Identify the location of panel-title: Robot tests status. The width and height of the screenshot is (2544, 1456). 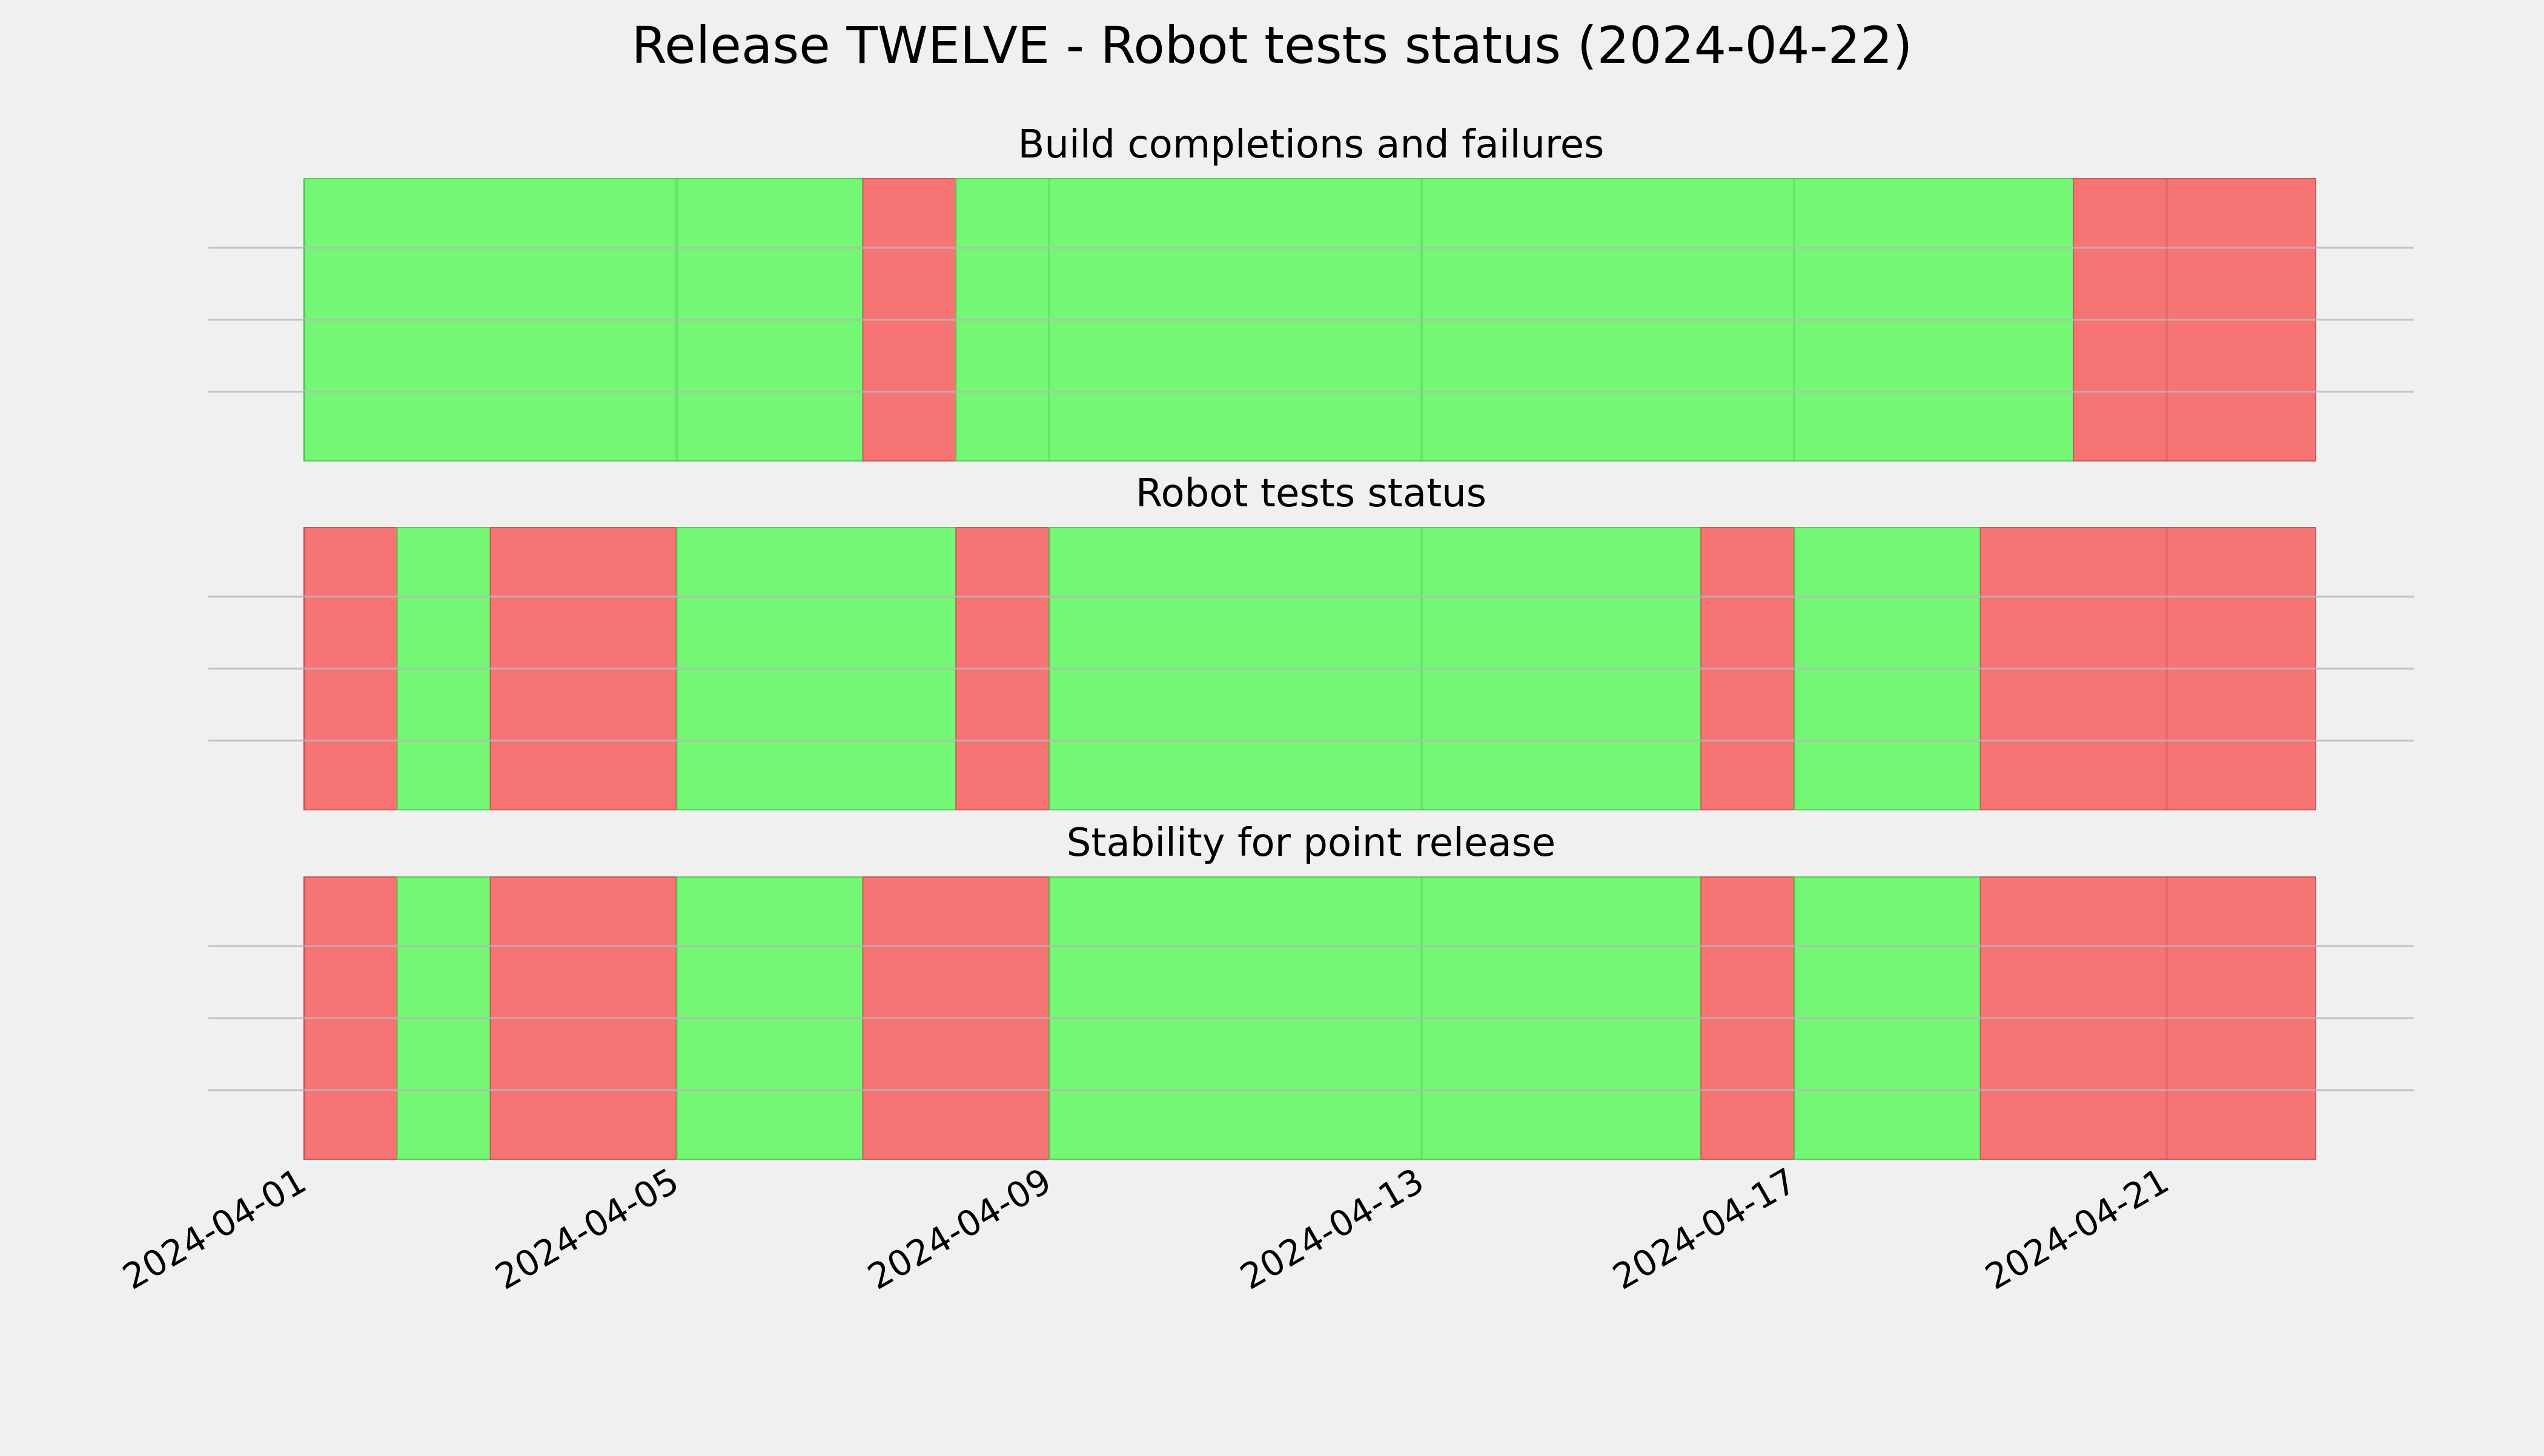
(1311, 493).